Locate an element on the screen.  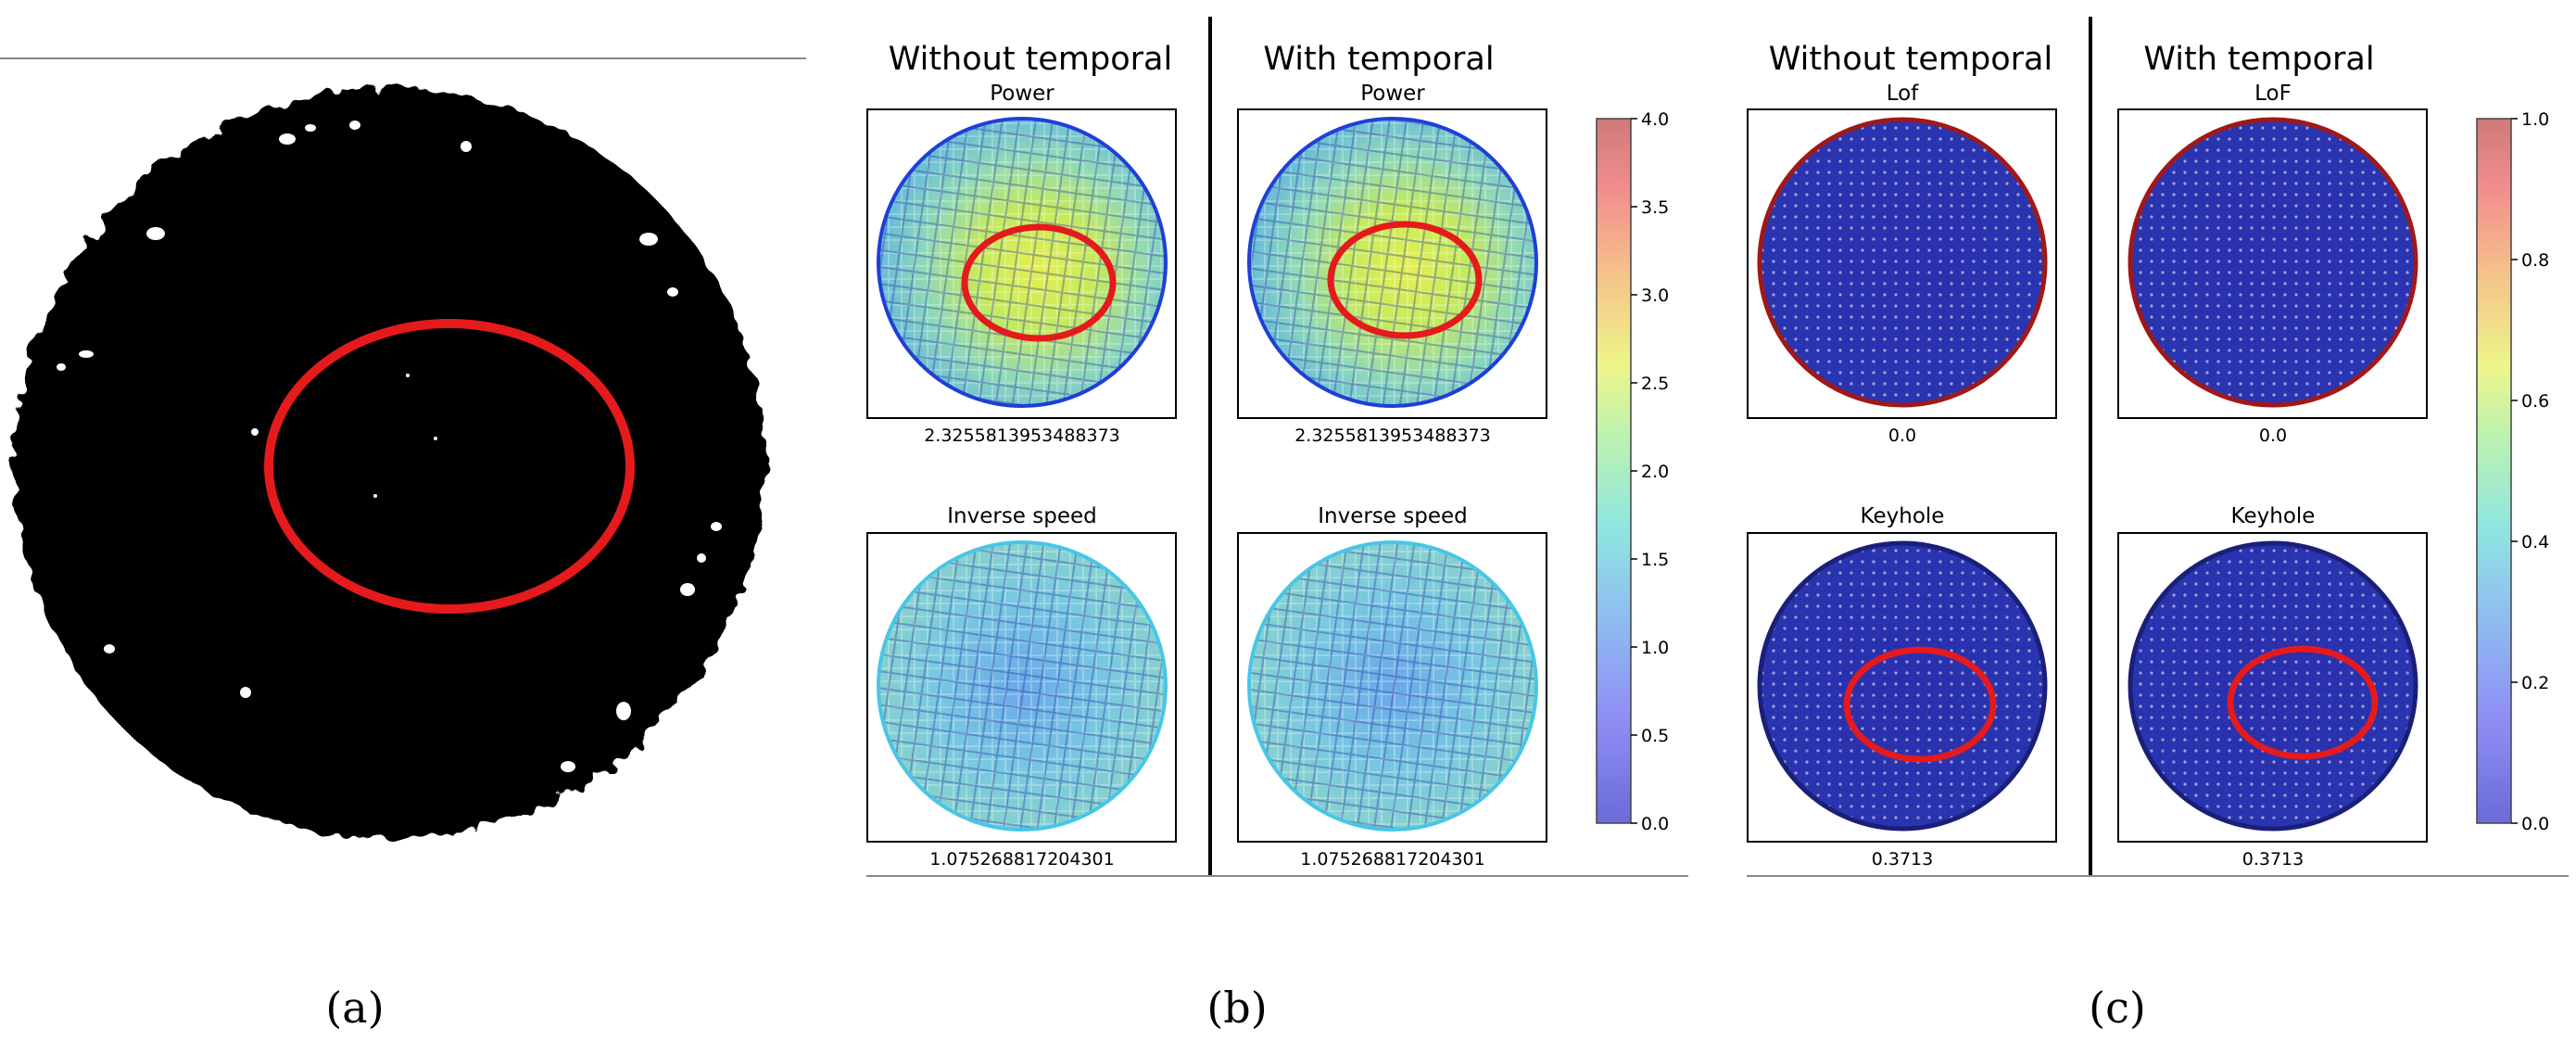
colorbar-c: 0.0 0.2 0.4 0.6 0.8 1.0 is located at coordinates (2512, 471).